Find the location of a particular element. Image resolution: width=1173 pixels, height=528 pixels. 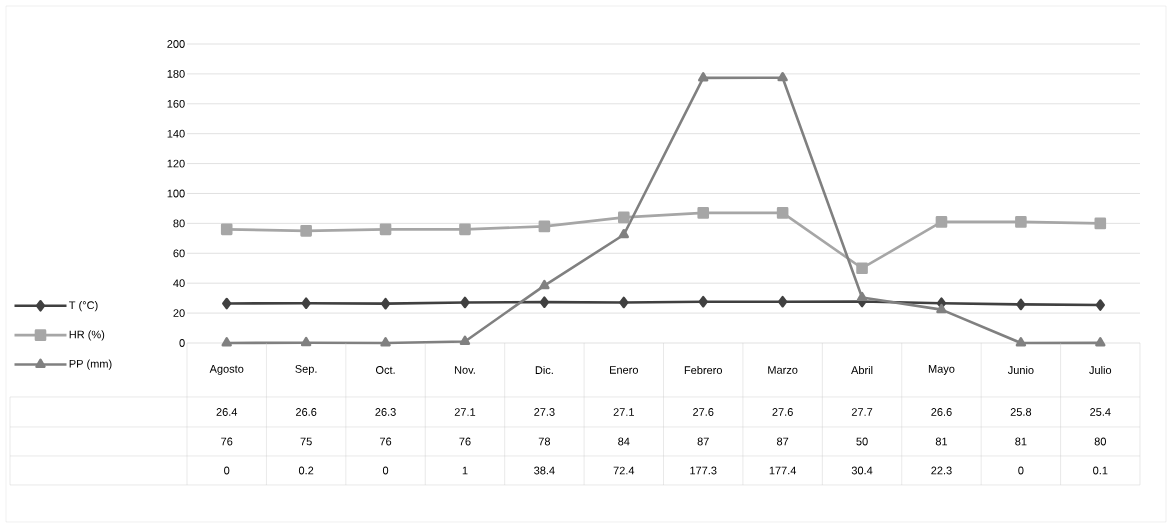

data-label: 0.1 is located at coordinates (1100, 470).